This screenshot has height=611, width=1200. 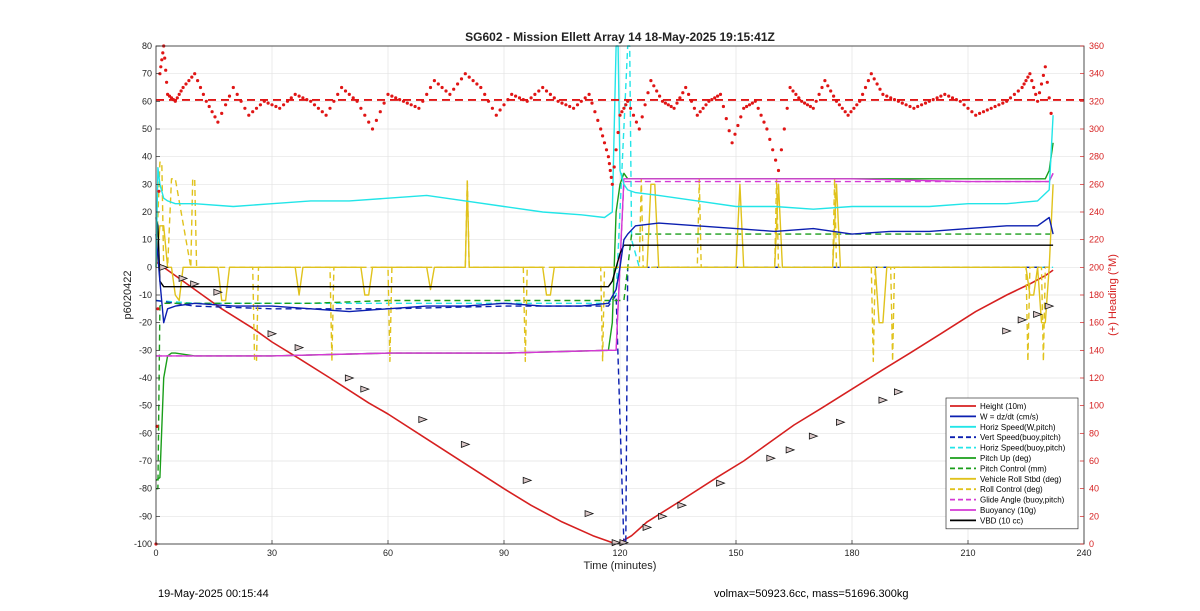 What do you see at coordinates (1096, 378) in the screenshot?
I see `y-tick-label-right: 120` at bounding box center [1096, 378].